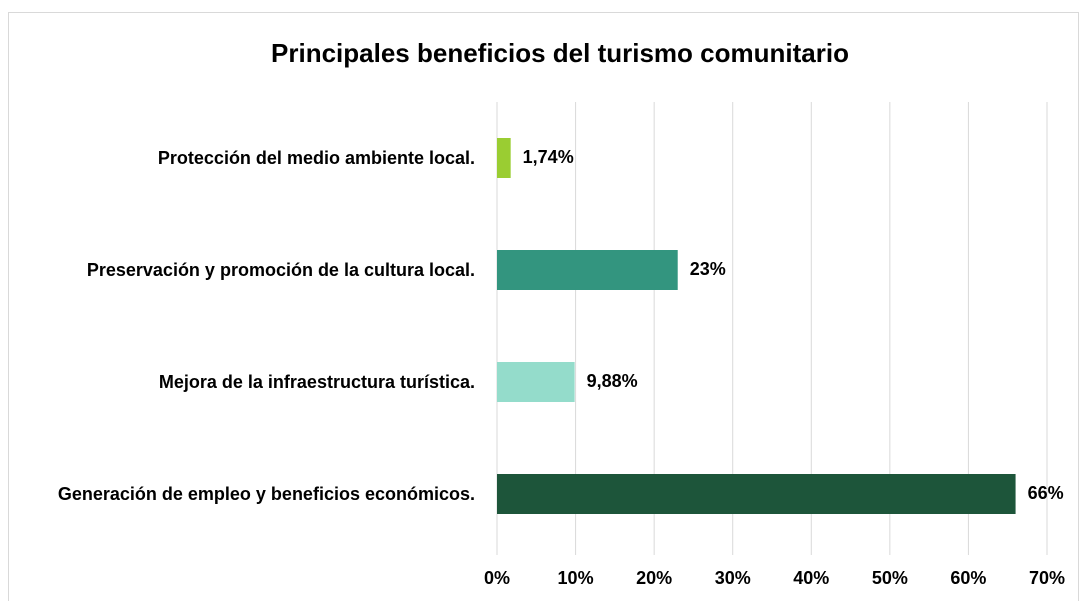 This screenshot has width=1088, height=601. Describe the element at coordinates (548, 157) in the screenshot. I see `value-label: 1,74%` at that location.